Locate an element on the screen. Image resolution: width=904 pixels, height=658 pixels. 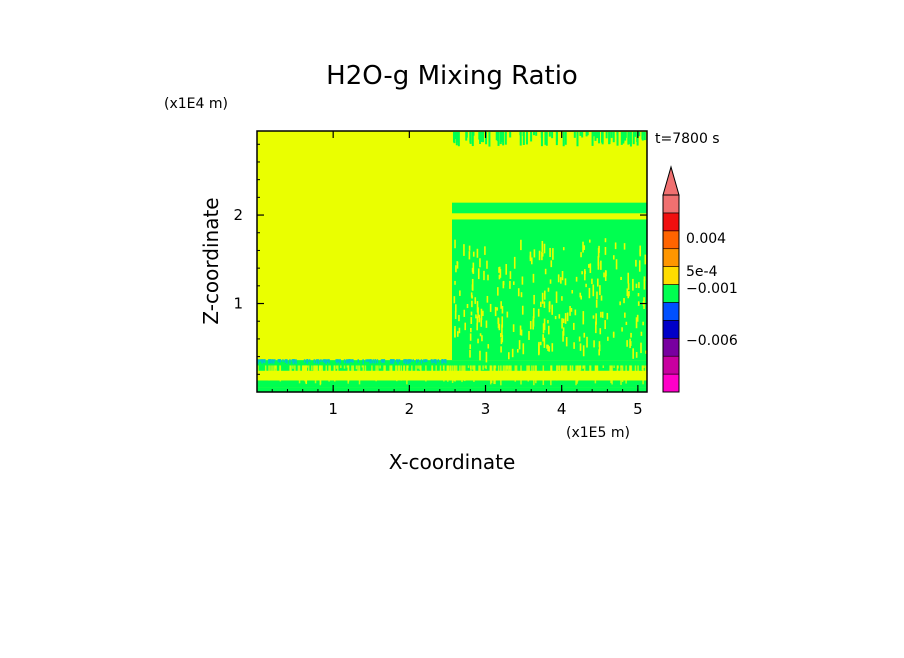
x-scale-label: (x1E5 m) is located at coordinates (598, 433).